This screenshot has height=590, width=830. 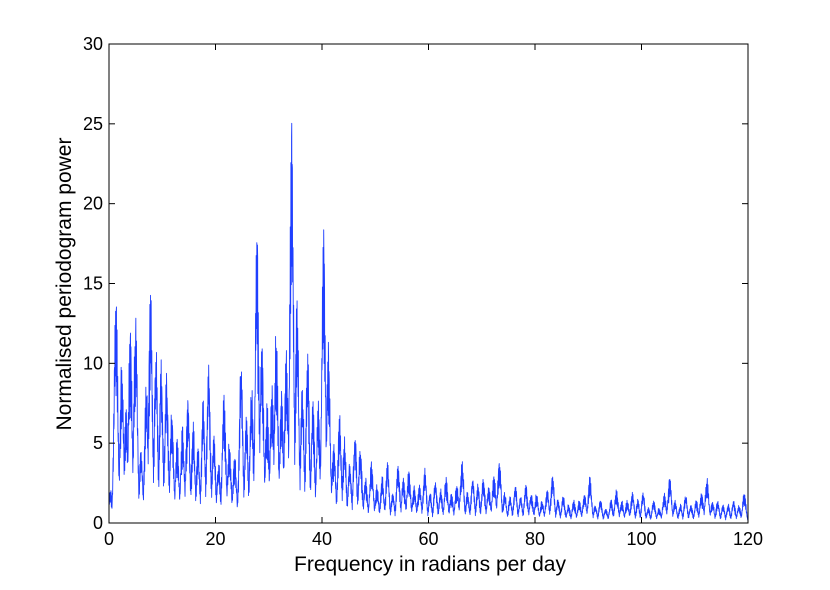 I want to click on x-tick-label: 100, so click(x=641, y=539).